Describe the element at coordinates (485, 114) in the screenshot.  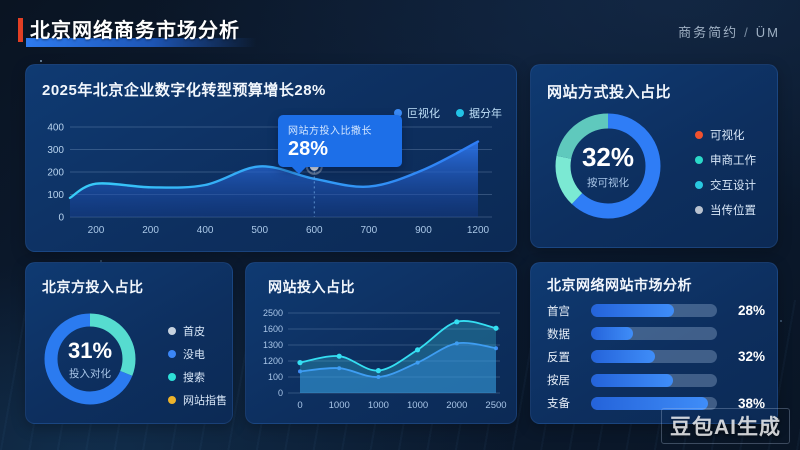
I see `legend-label: 据分年` at that location.